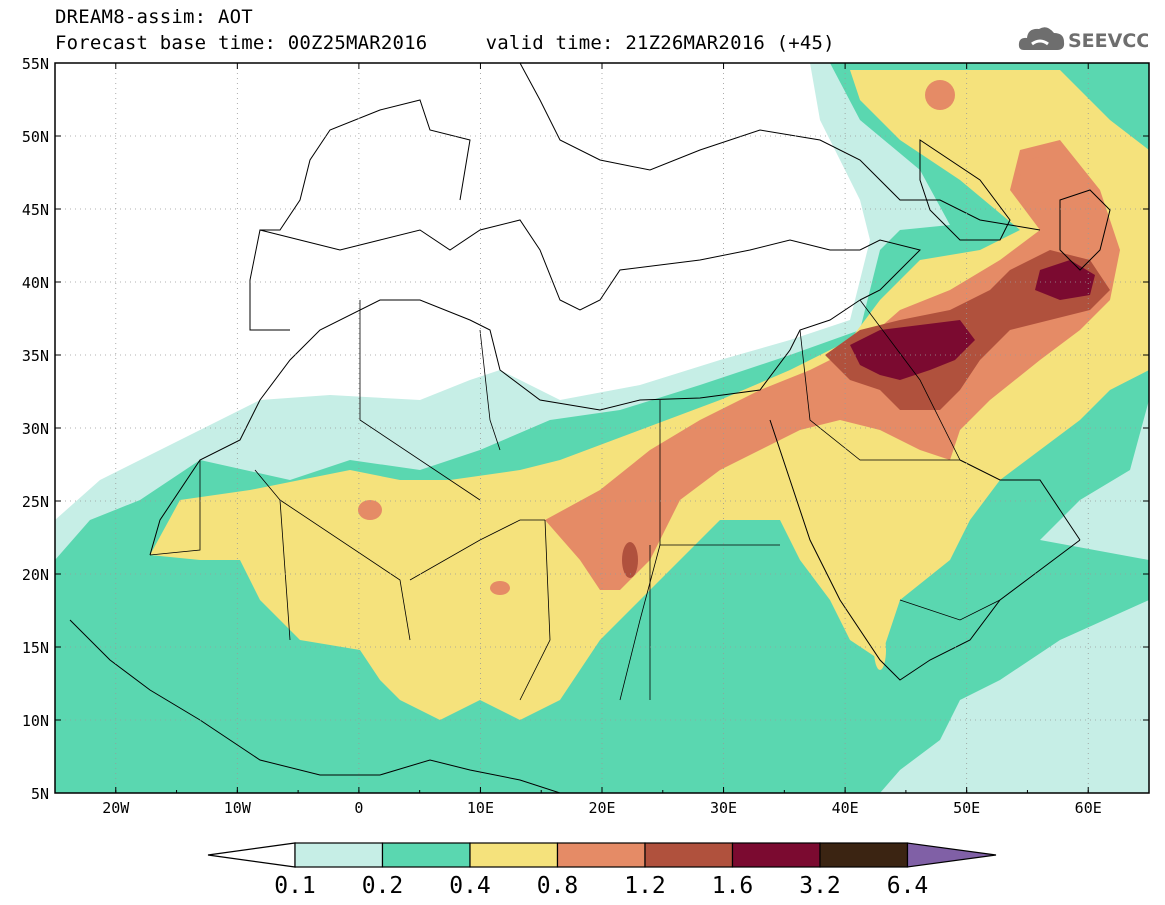  Describe the element at coordinates (35, 210) in the screenshot. I see `lat-label: 45N` at that location.